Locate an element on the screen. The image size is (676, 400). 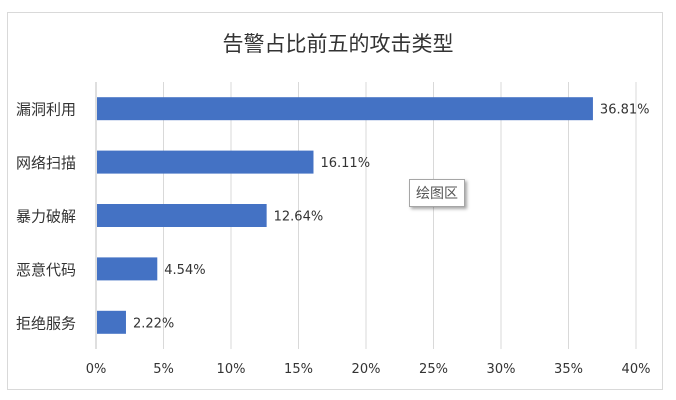
x-tick-label: 30% is located at coordinates (501, 369).